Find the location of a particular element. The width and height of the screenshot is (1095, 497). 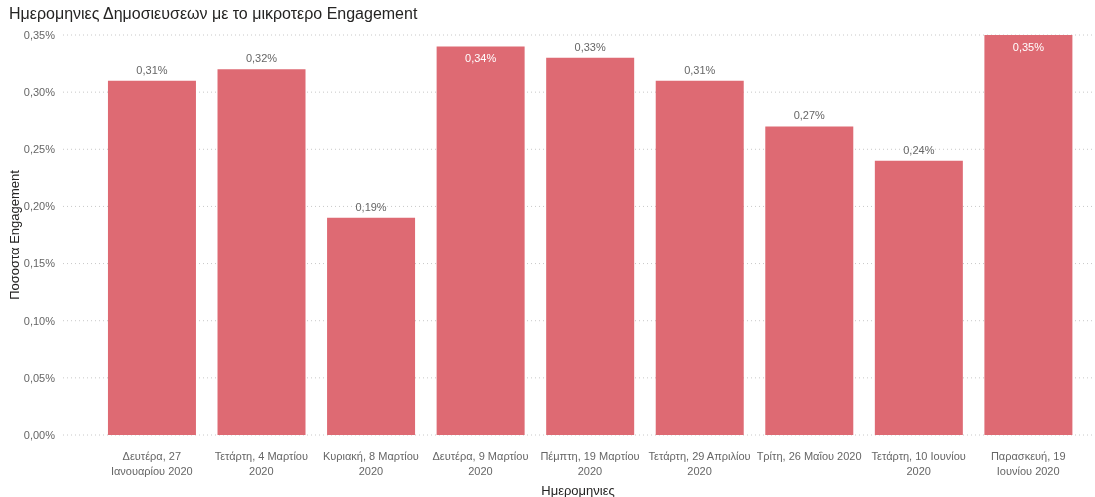

data-label: 0,35% is located at coordinates (1028, 47).